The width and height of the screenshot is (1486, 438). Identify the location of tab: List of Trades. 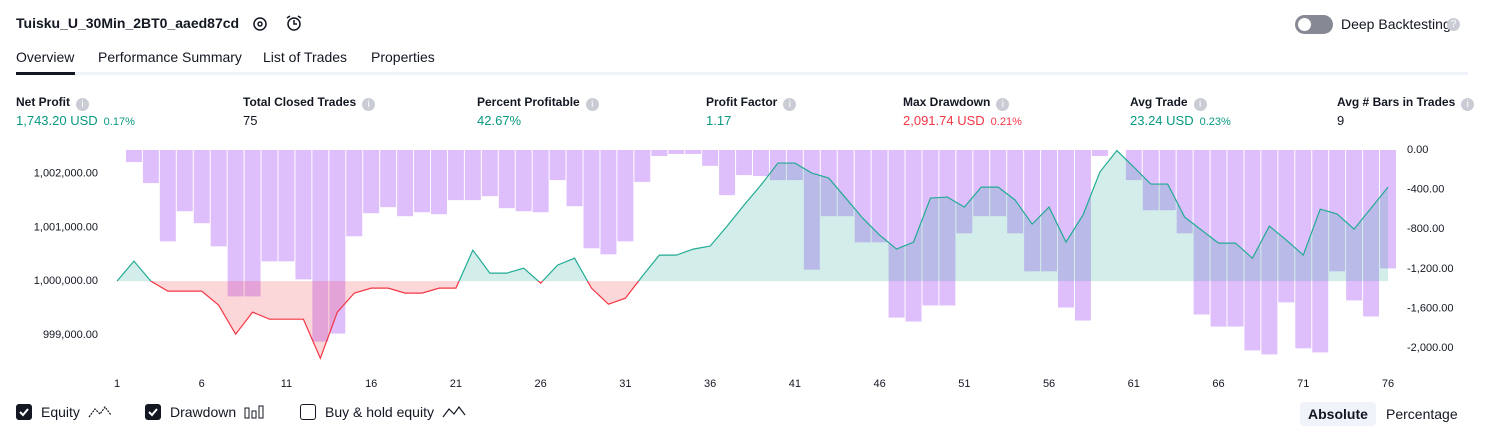
(305, 57).